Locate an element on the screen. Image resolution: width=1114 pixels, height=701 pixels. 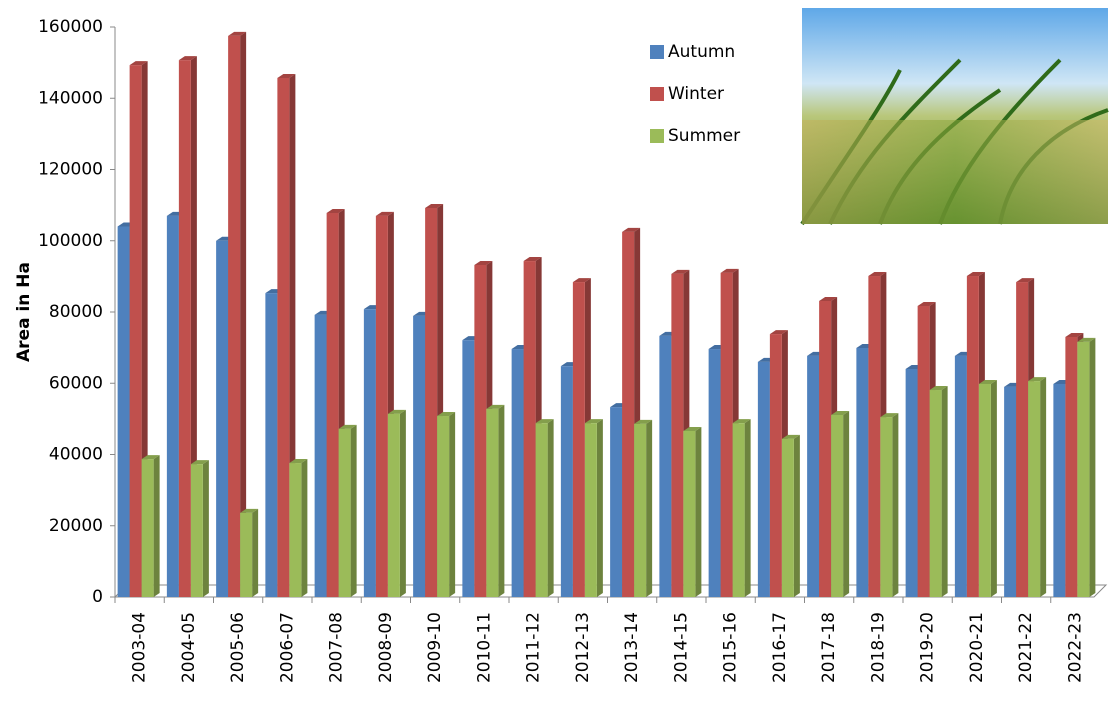
x-tick-label: 2015-16 is located at coordinates (731, 647).